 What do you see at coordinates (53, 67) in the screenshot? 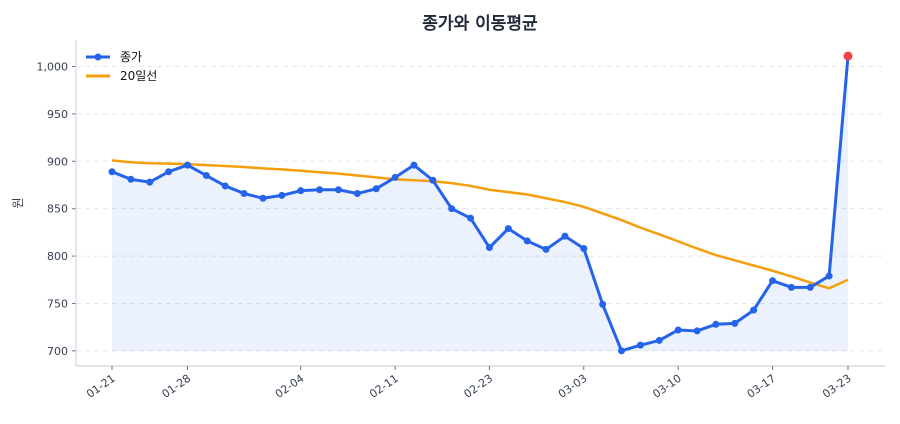
I see `y-tick-label: 1,000` at bounding box center [53, 67].